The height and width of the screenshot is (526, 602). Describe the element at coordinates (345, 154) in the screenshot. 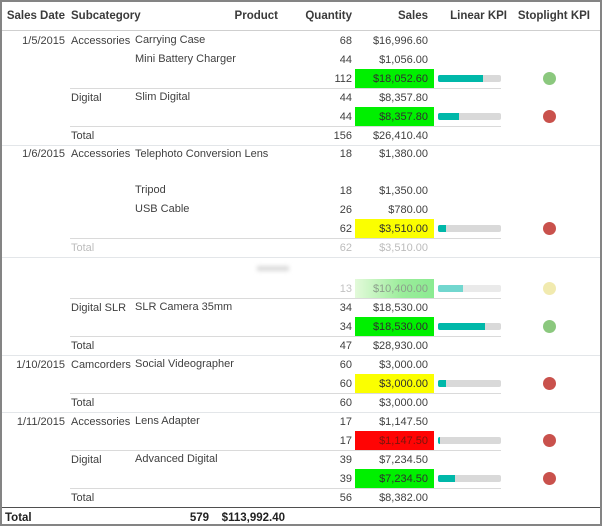

I see `cell-quantity: 18` at that location.